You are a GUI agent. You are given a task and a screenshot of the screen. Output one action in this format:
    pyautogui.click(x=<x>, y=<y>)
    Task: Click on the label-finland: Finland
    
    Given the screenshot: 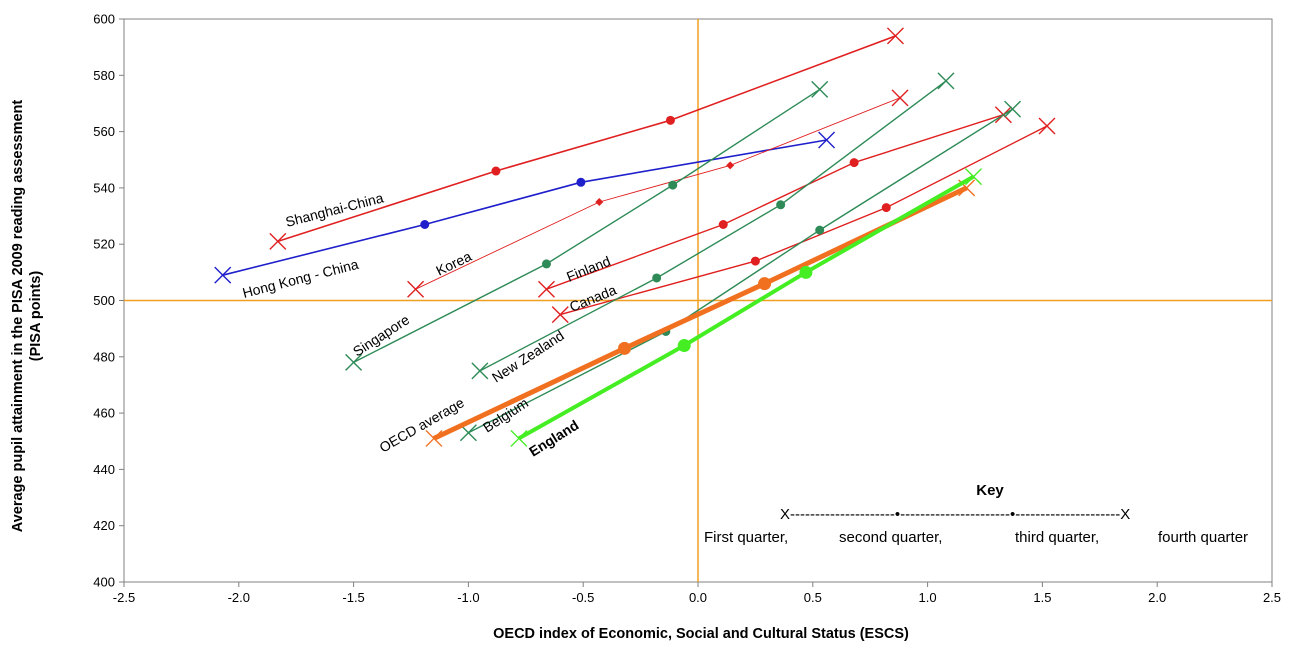 What is the action you would take?
    pyautogui.click(x=588, y=269)
    